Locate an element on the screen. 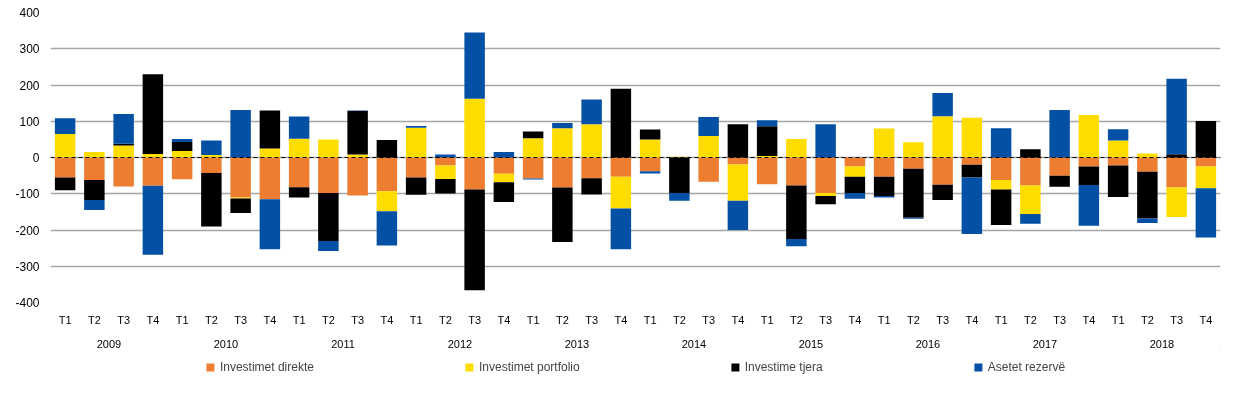 This screenshot has height=420, width=1238. text: 2015 is located at coordinates (811, 343).